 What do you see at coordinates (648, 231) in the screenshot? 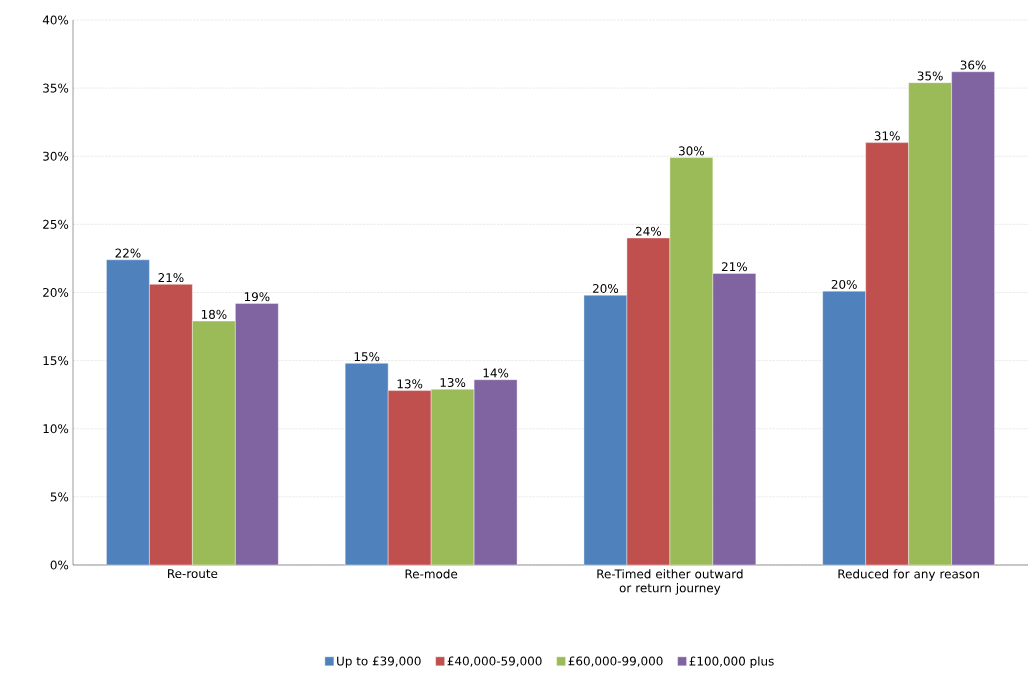
I see `data-label: 24%` at bounding box center [648, 231].